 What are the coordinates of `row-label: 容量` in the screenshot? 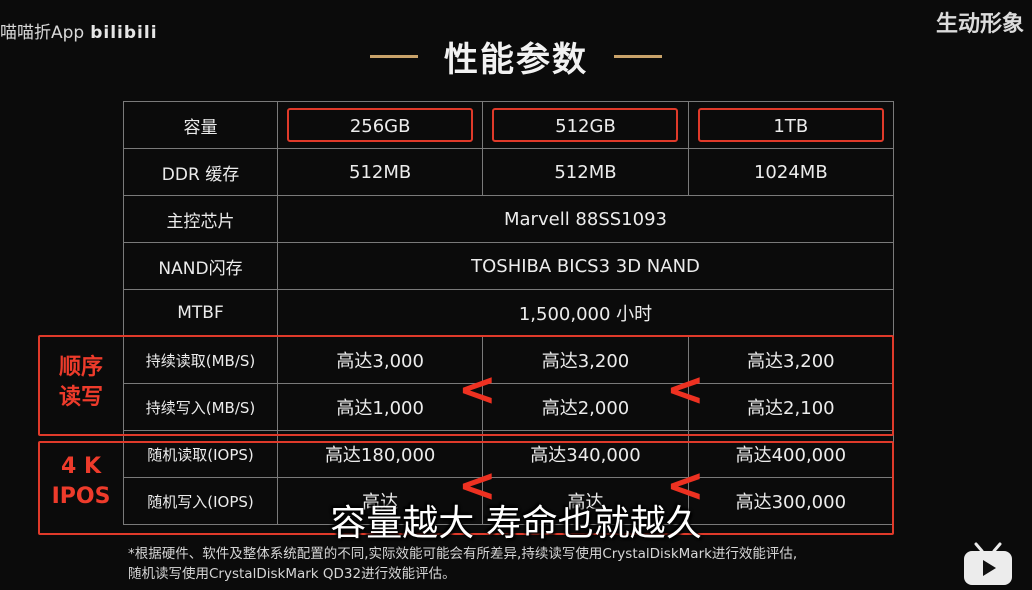 It's located at (200, 125).